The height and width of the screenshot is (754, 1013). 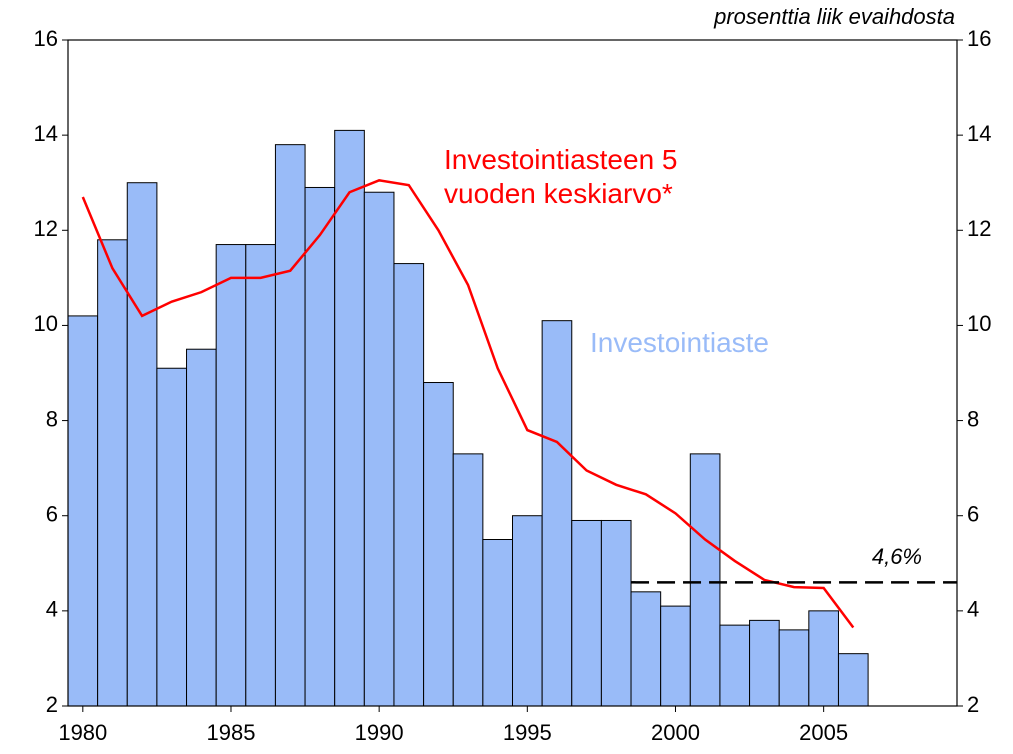 I want to click on y2-tick-label: 6, so click(x=973, y=514).